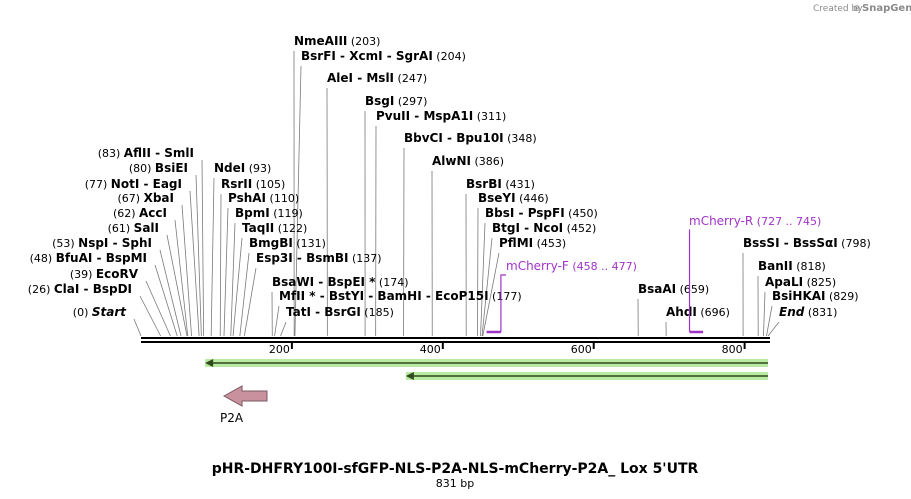  I want to click on site-taqii-label: TaqII (122), so click(274, 228).